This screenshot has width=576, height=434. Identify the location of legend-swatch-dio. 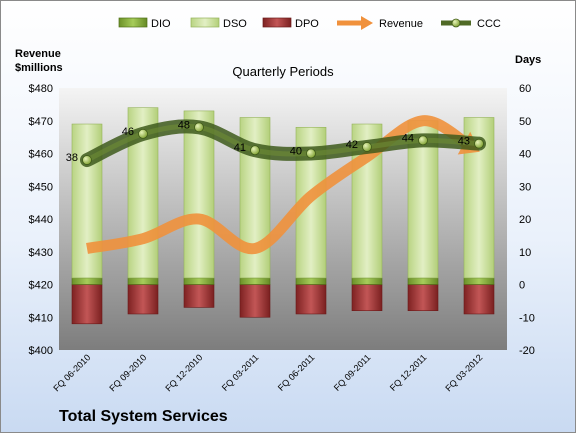
(133, 22).